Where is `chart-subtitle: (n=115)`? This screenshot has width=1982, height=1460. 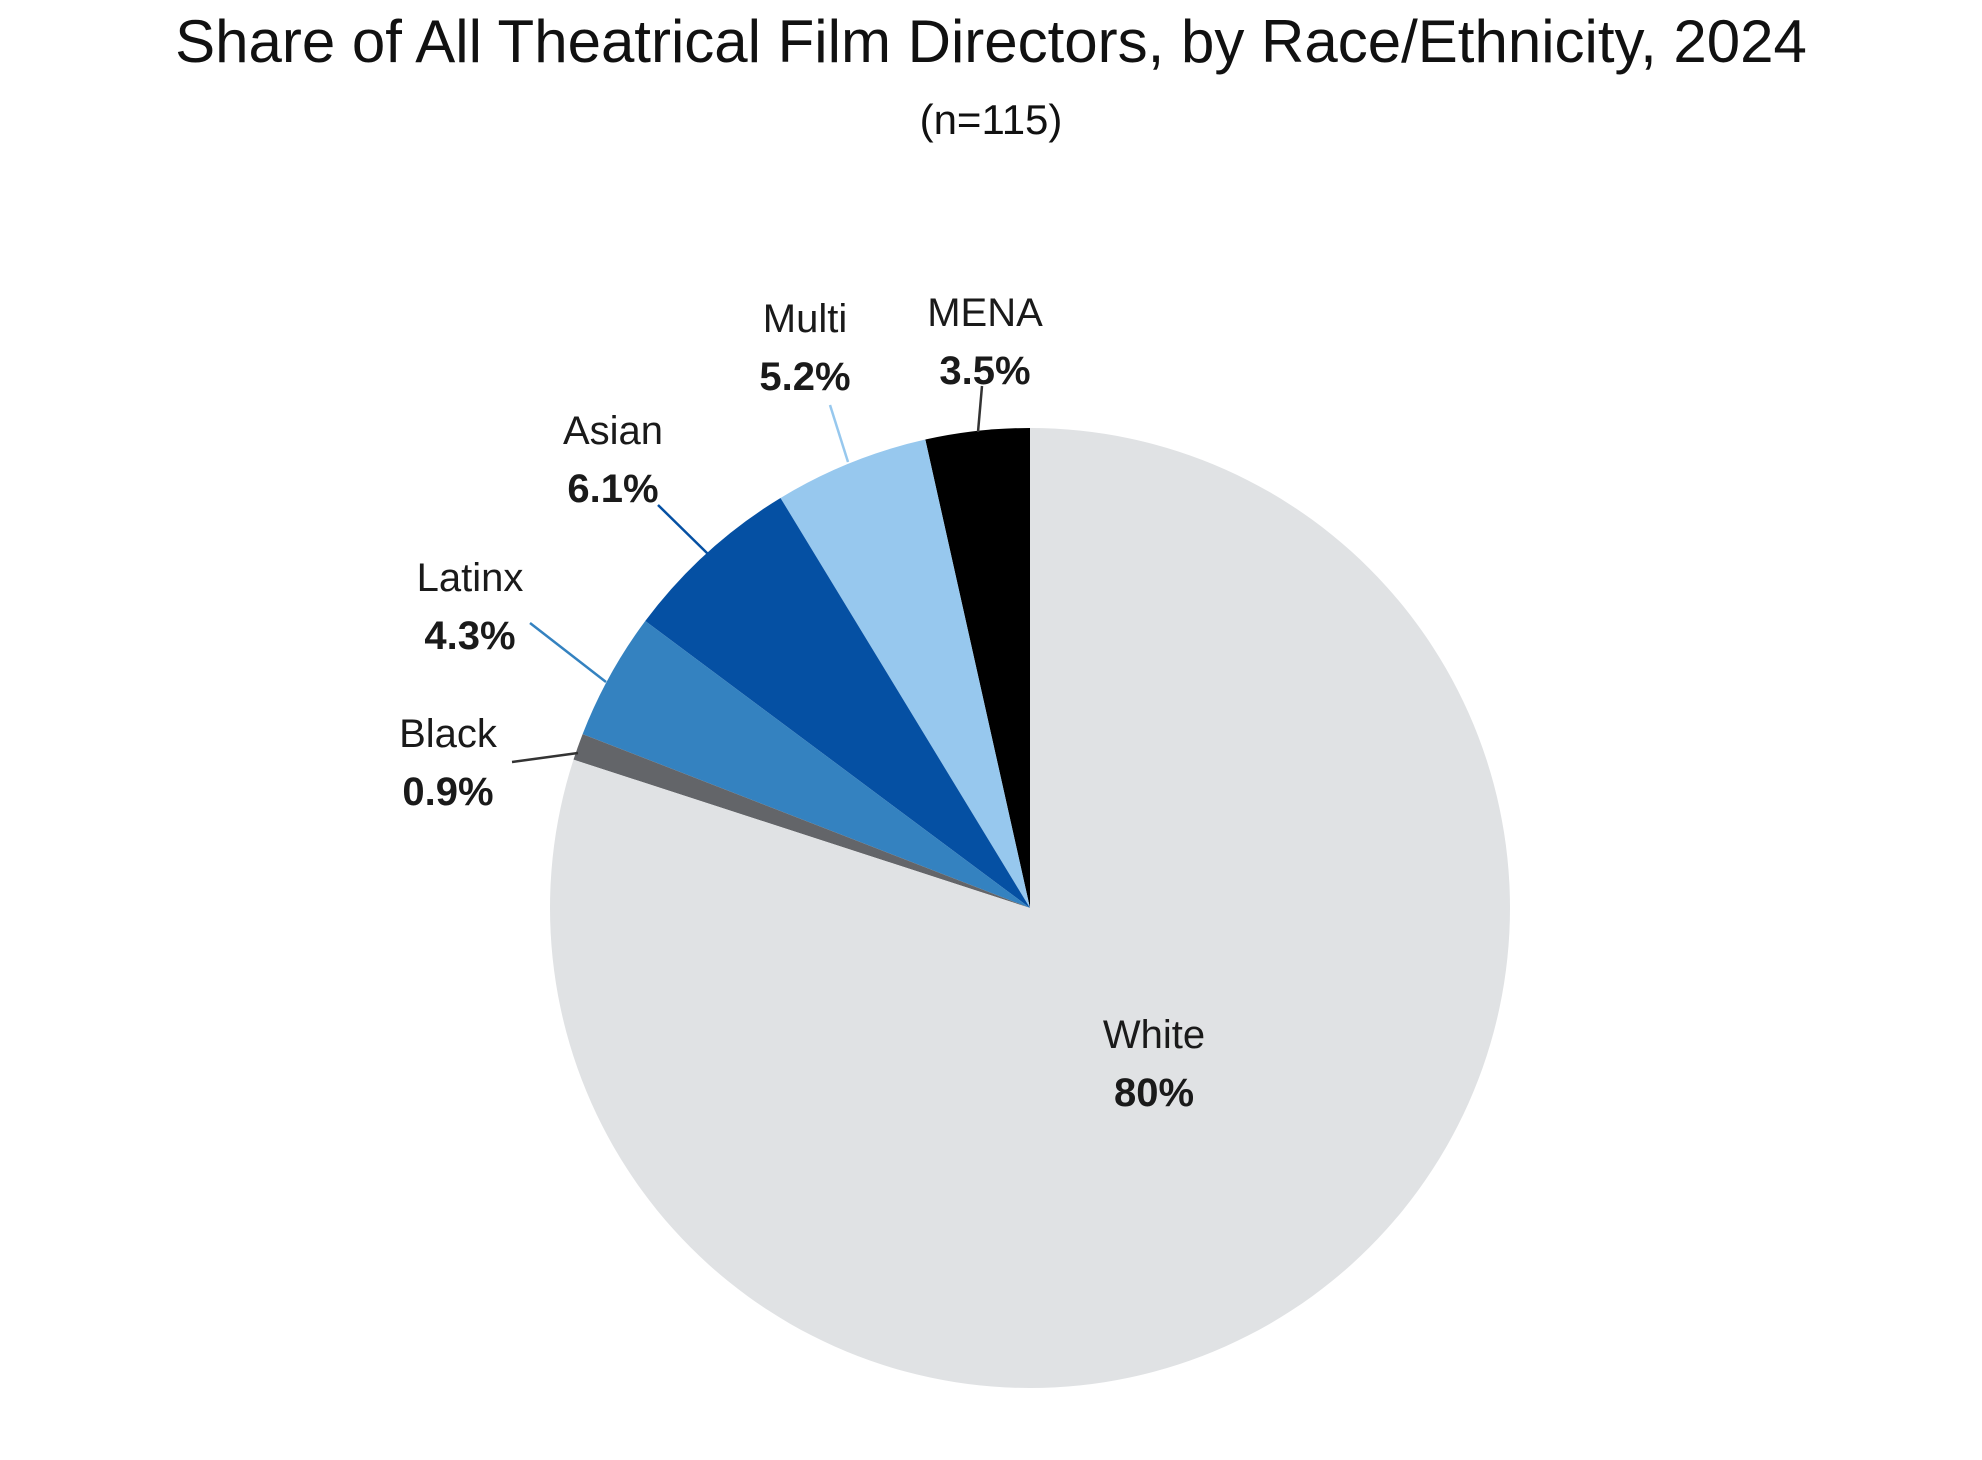 chart-subtitle: (n=115) is located at coordinates (991, 119).